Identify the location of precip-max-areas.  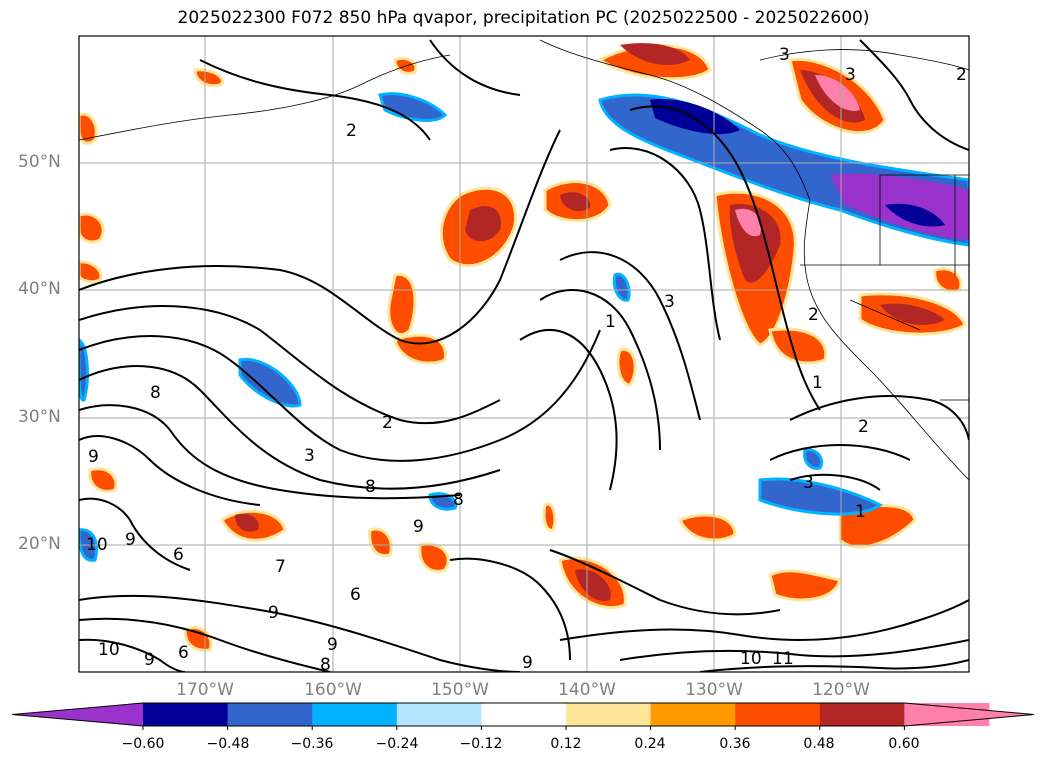
(797, 156).